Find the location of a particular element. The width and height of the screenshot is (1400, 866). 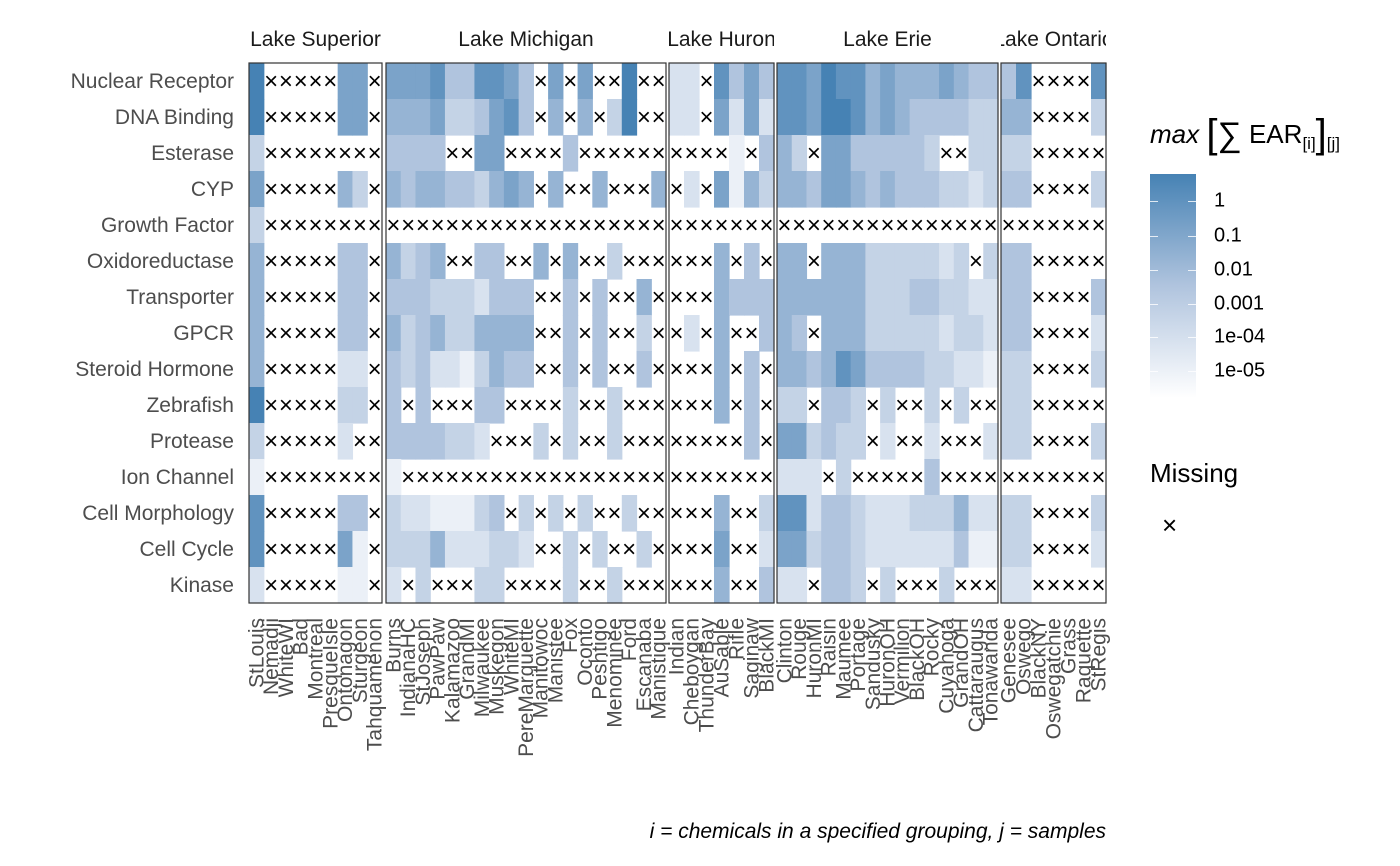

row-label: Protease is located at coordinates (192, 441).